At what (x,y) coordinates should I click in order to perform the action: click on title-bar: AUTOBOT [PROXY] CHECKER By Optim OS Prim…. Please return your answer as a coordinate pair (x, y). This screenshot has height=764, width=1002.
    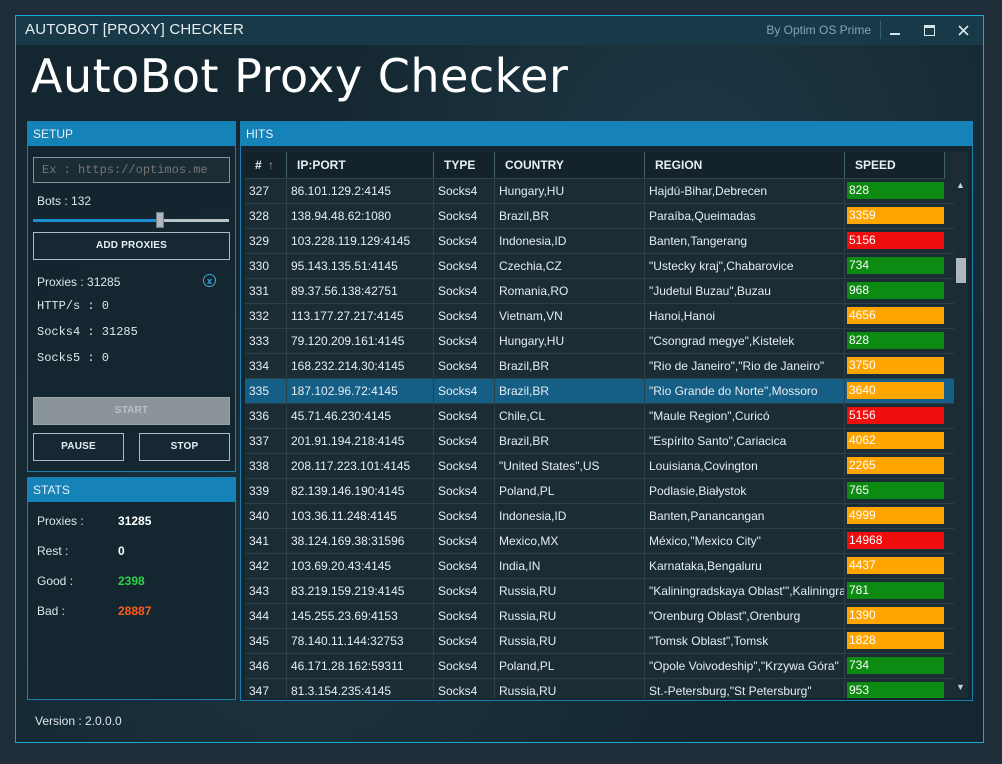
    Looking at the image, I should click on (499, 30).